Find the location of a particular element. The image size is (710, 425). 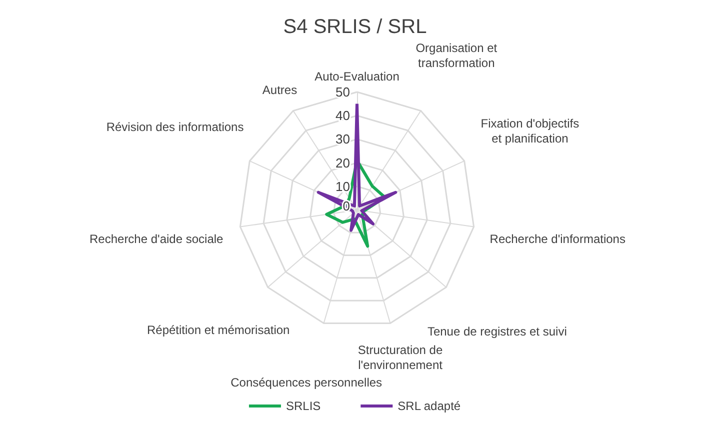

spoke-label: Structuration de l'environnement is located at coordinates (401, 357).